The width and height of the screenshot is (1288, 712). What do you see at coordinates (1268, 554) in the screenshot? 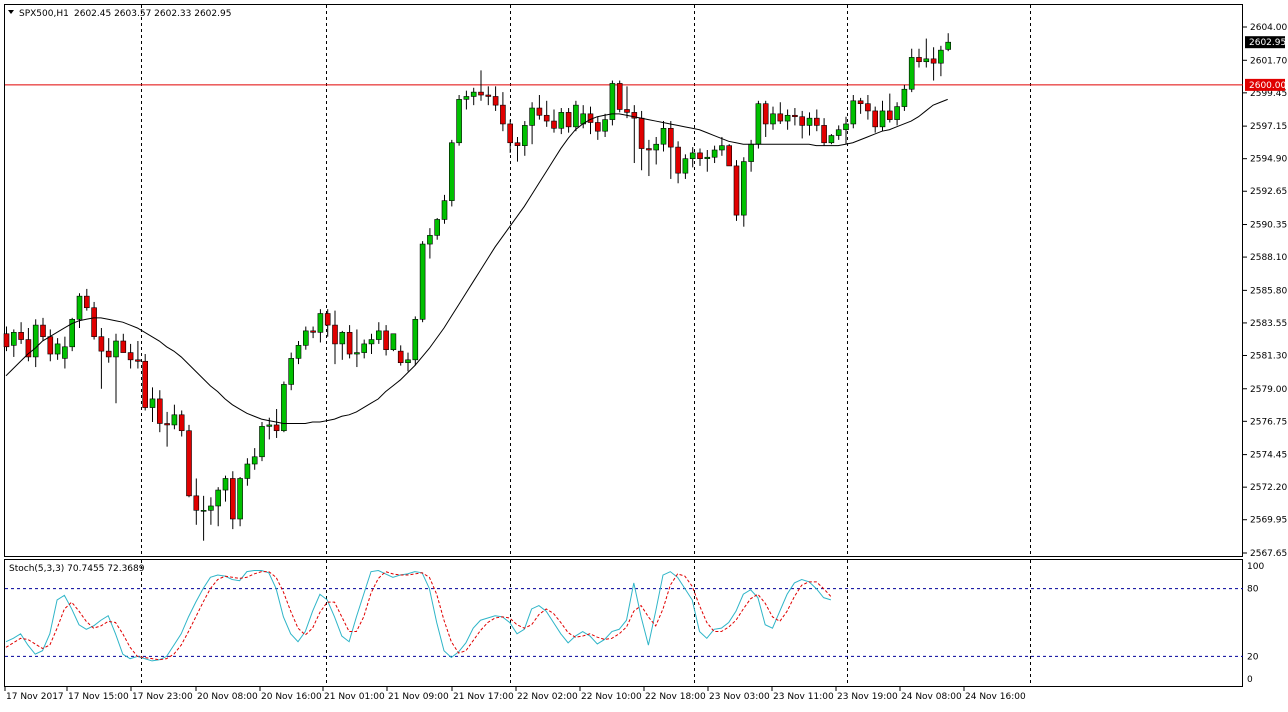
I see `price-tick-label: 2567.65` at bounding box center [1268, 554].